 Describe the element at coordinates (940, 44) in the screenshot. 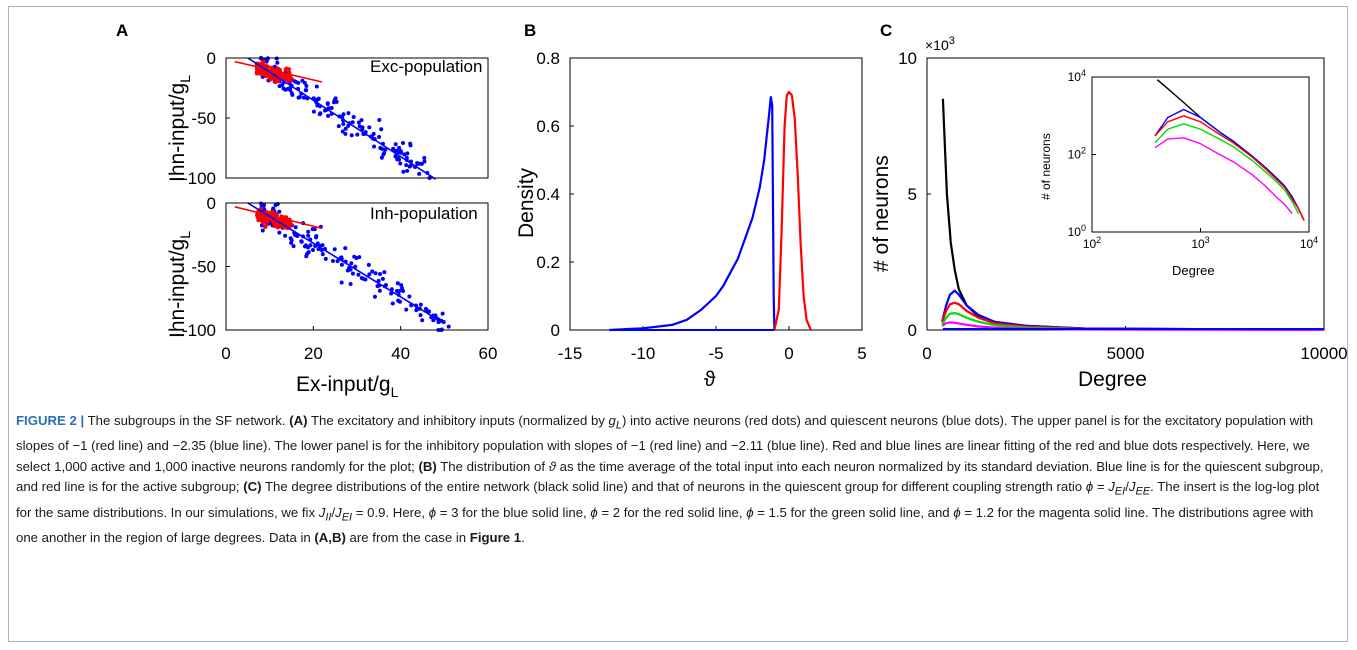

I see `panel-c-exponent: ×10³` at that location.